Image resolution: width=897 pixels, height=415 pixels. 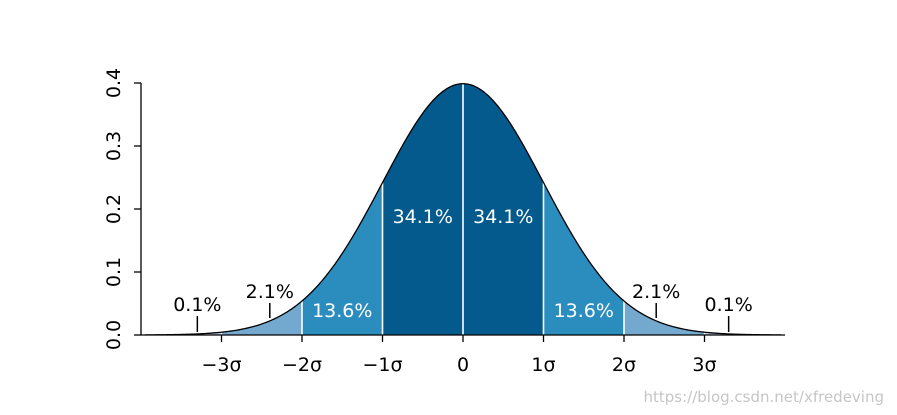 What do you see at coordinates (114, 272) in the screenshot?
I see `y-tick-label: 0.1` at bounding box center [114, 272].